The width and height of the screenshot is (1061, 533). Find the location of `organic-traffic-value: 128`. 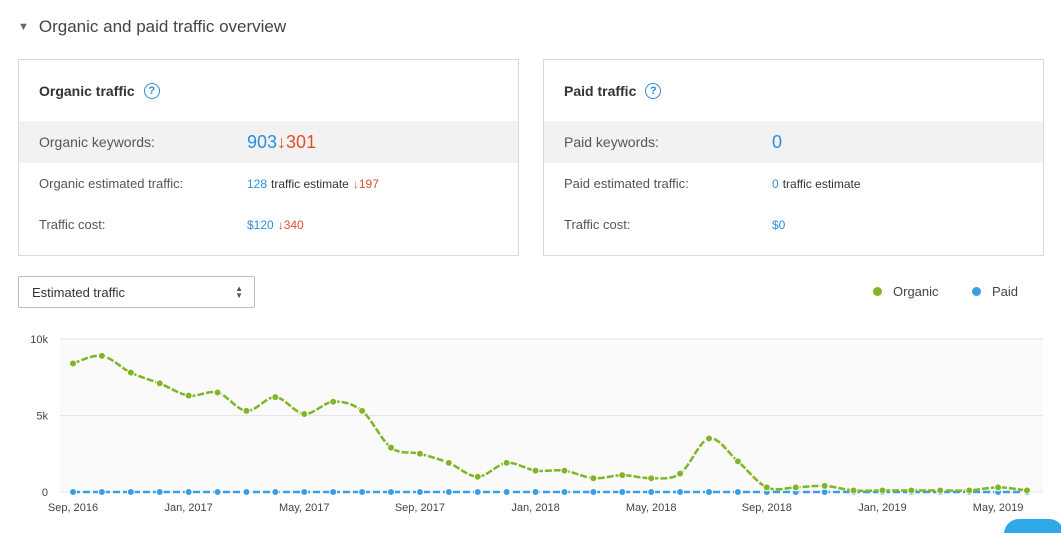

organic-traffic-value: 128 is located at coordinates (257, 183).